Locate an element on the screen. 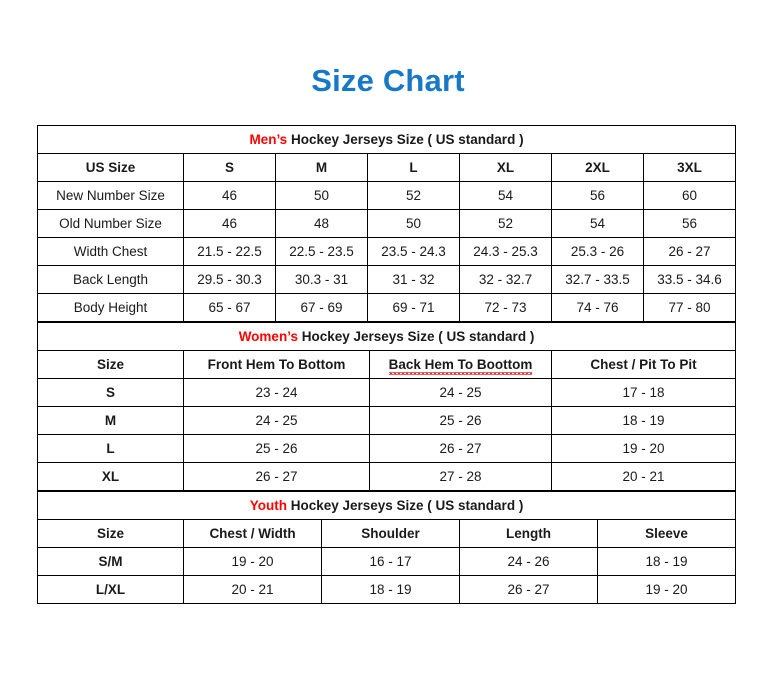 The width and height of the screenshot is (776, 692). womens-col-head-1: Front Hem To Bottom is located at coordinates (276, 364).